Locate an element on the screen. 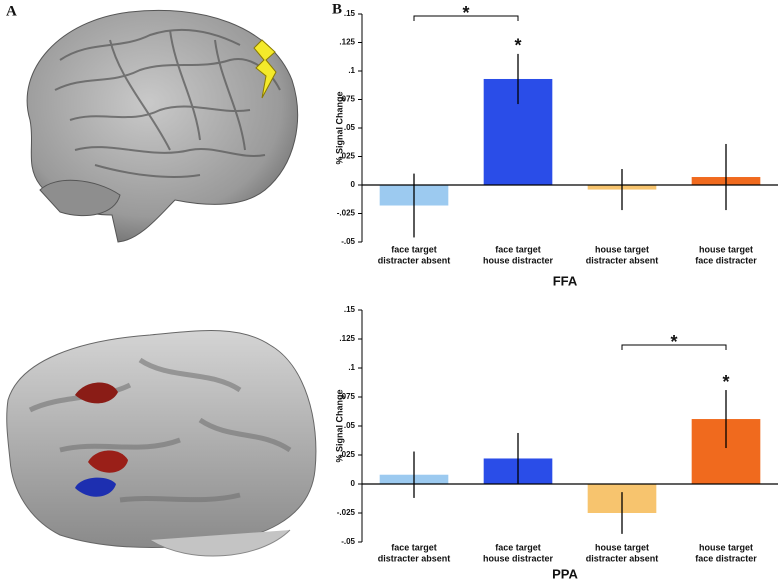 This screenshot has width=778, height=583. brain-lateral is located at coordinates (162, 126).